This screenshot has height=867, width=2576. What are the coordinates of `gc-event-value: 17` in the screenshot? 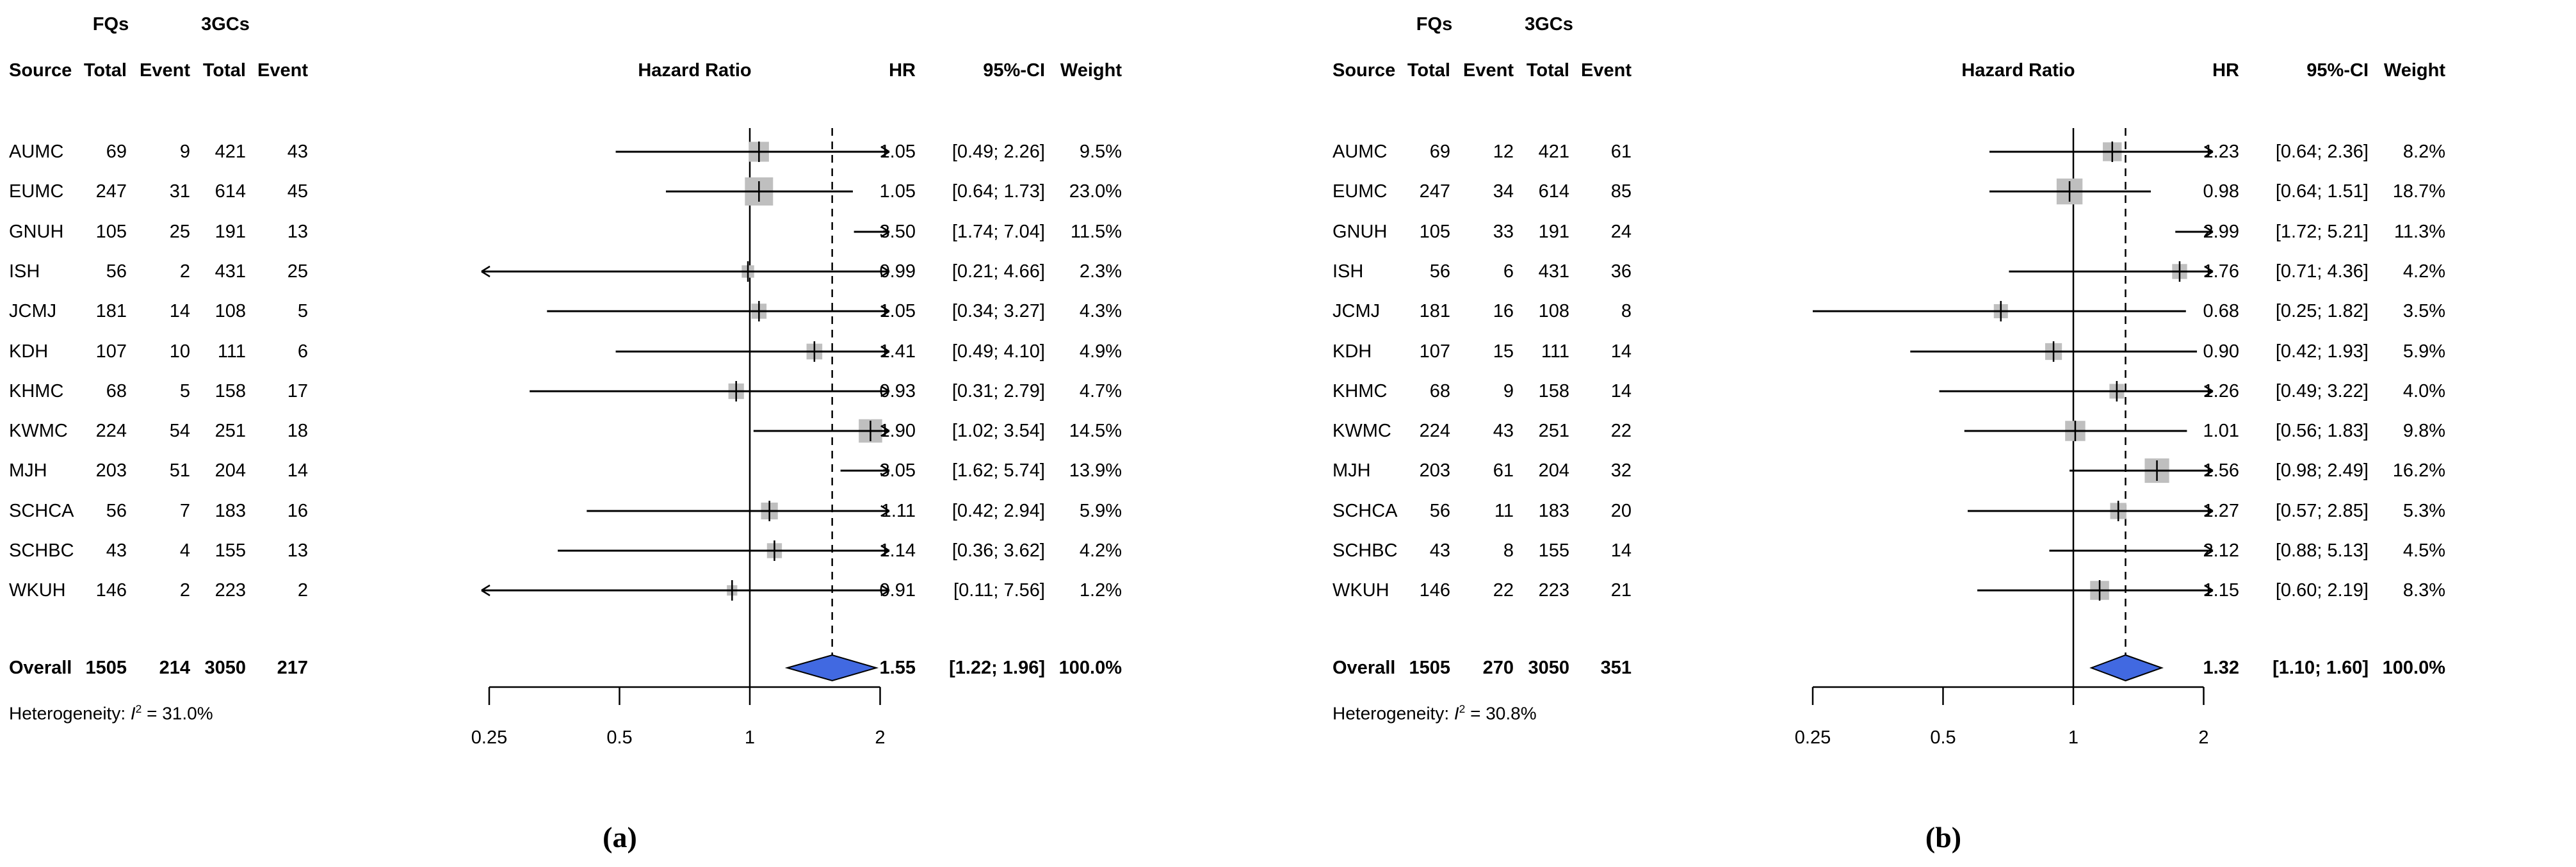 It's located at (297, 391).